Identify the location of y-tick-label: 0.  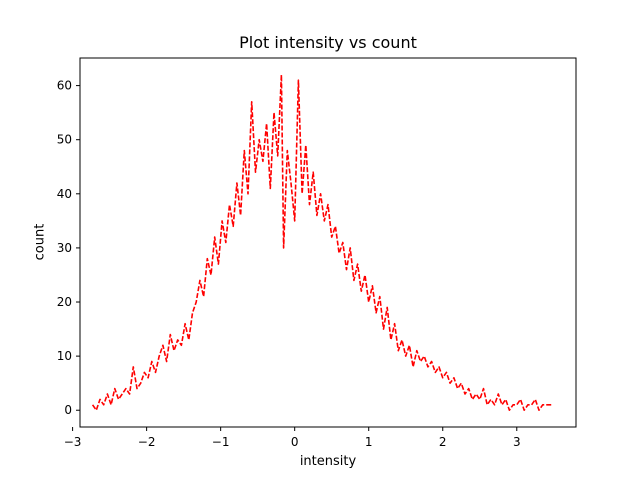
(68, 410).